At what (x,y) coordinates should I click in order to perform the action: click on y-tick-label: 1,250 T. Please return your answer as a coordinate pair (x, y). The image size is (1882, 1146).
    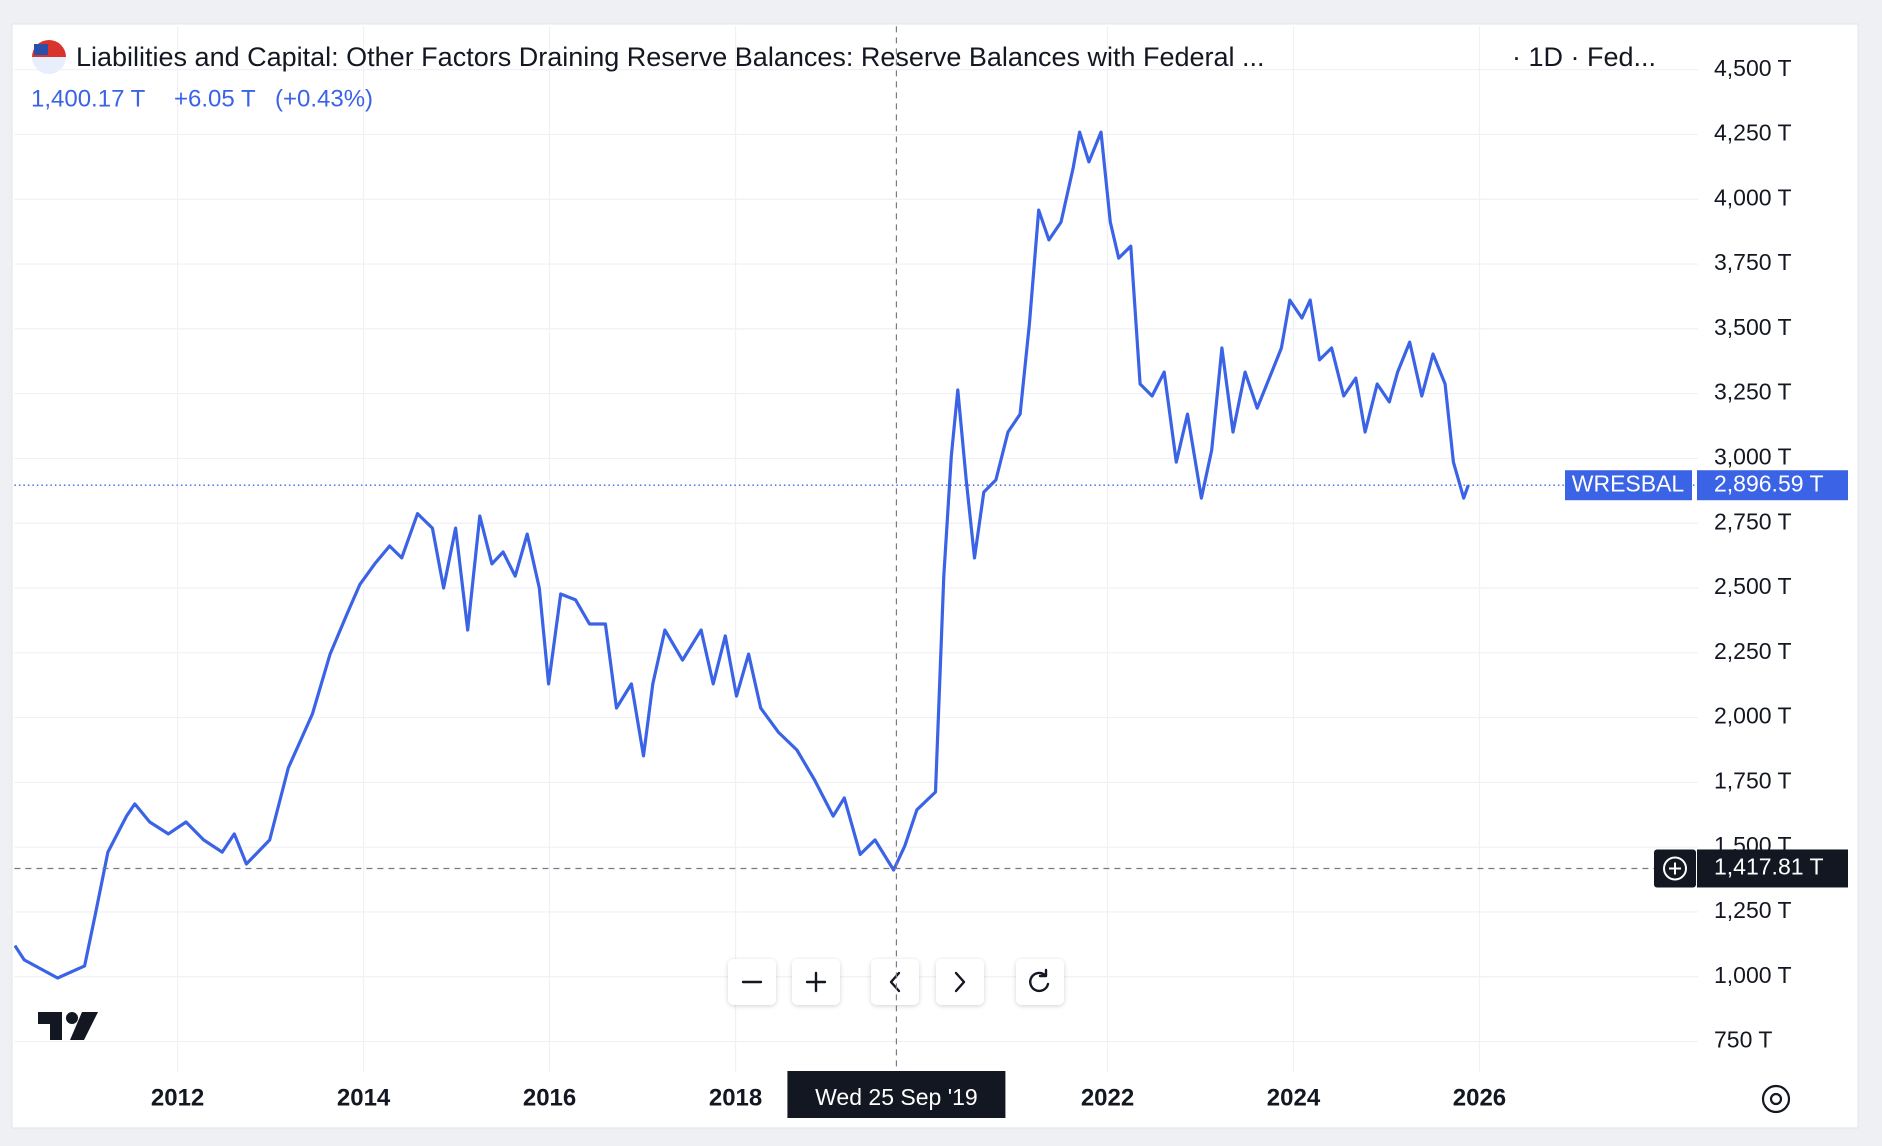
    Looking at the image, I should click on (1753, 910).